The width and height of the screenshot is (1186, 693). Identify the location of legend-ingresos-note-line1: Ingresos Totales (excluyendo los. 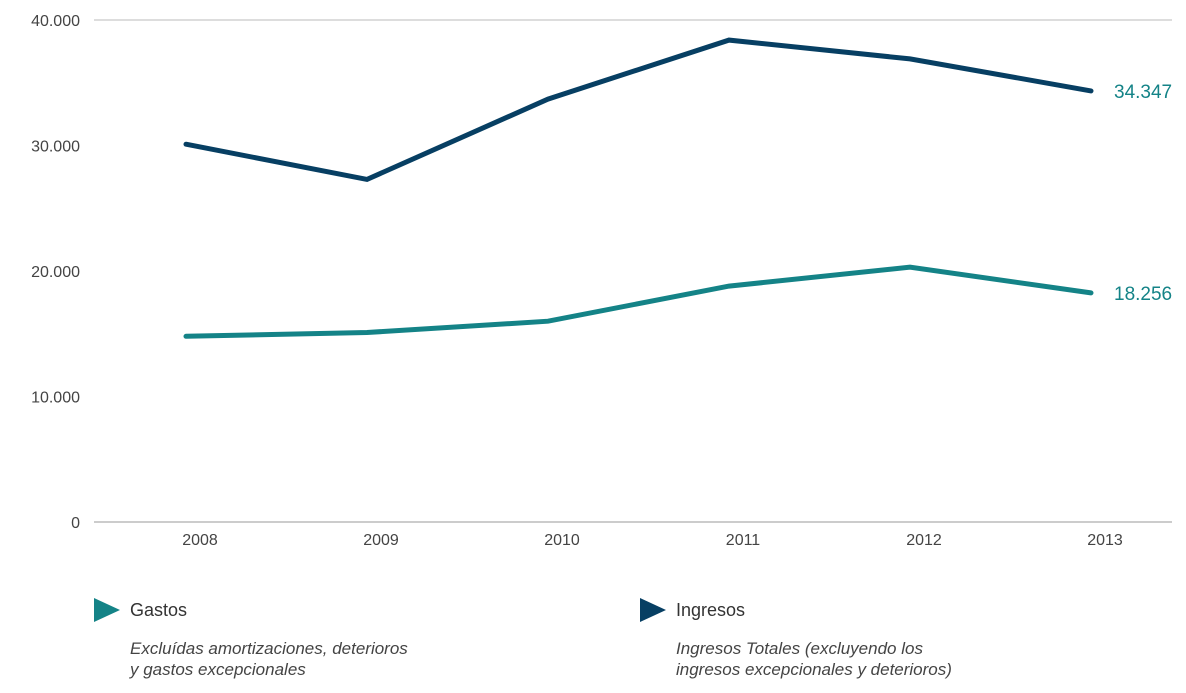
(799, 648).